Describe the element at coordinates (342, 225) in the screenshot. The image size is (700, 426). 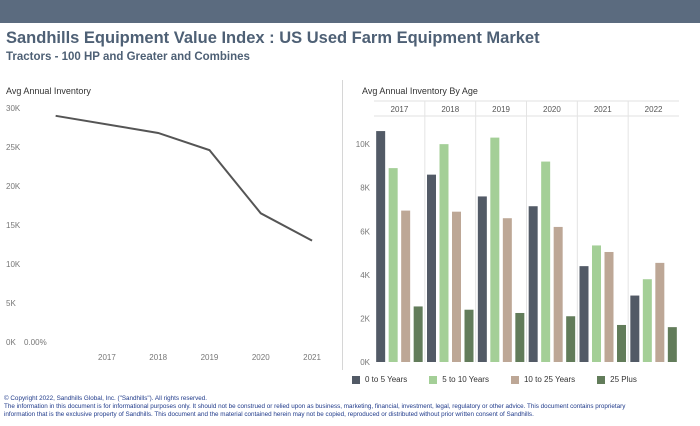
I see `chart-divider` at that location.